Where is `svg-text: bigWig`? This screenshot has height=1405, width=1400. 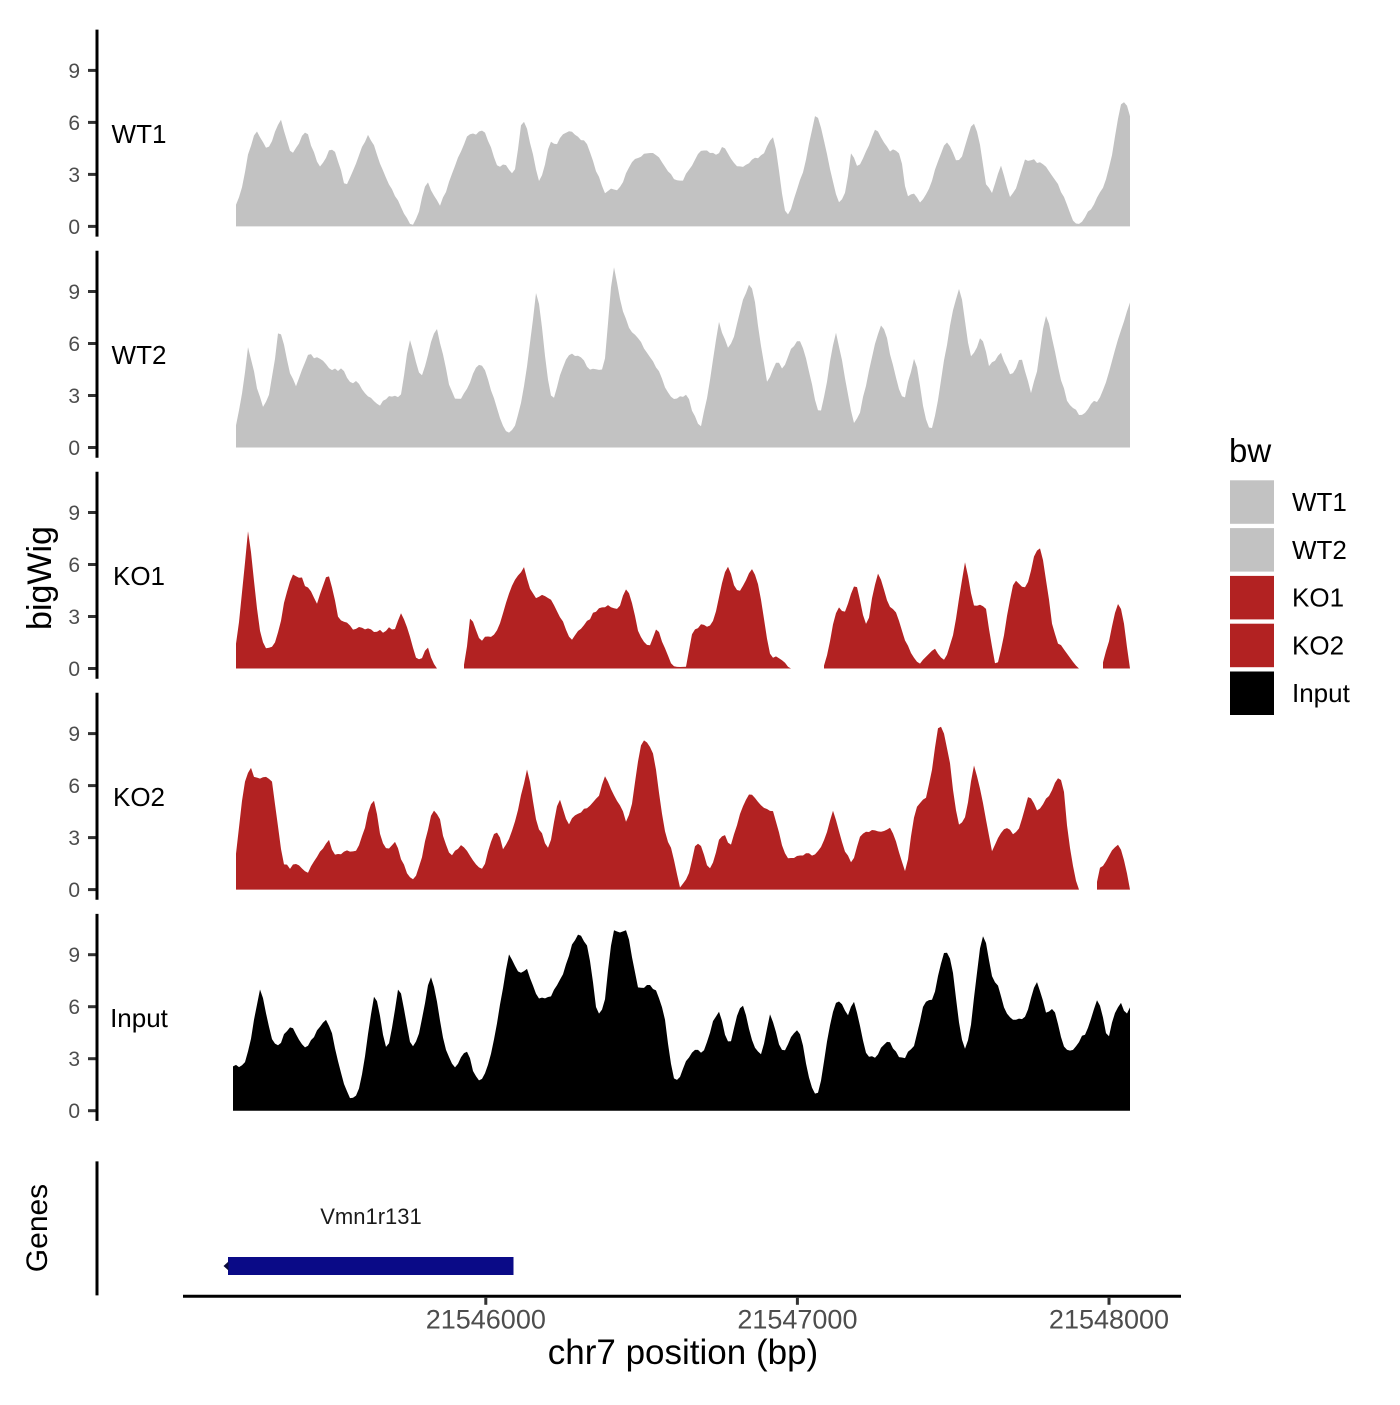
svg-text: bigWig is located at coordinates (40, 578).